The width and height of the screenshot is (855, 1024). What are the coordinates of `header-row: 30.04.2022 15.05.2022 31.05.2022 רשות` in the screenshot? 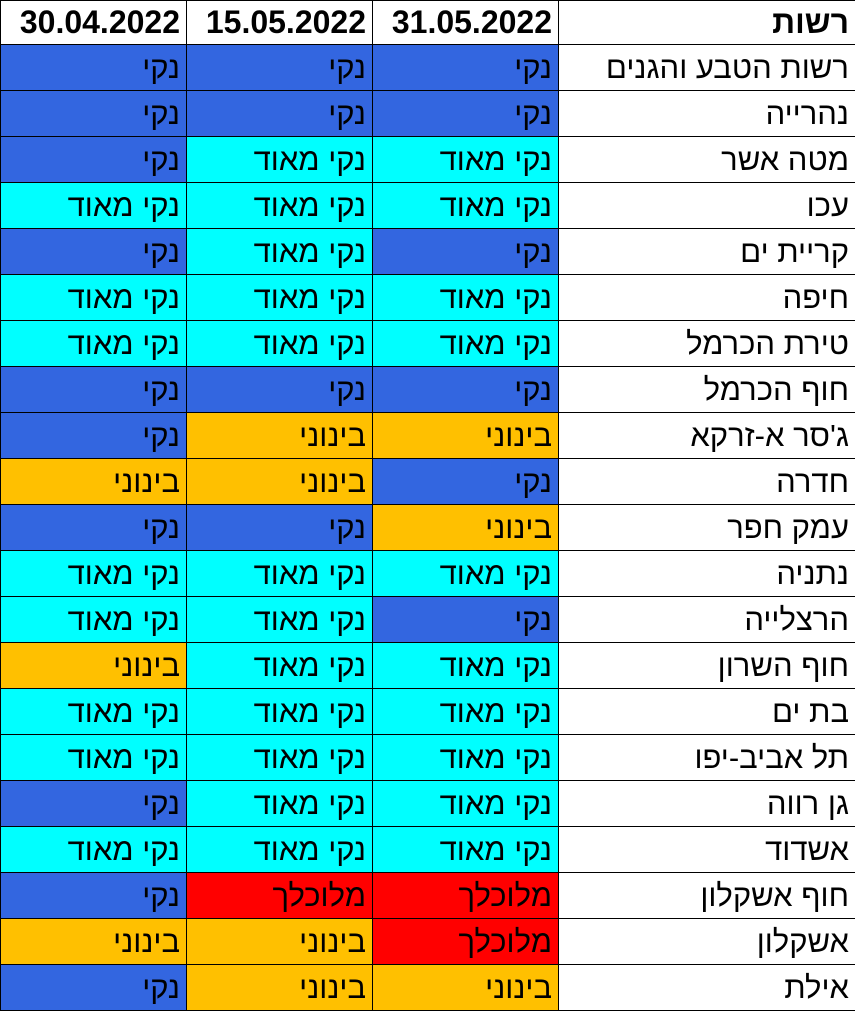 It's located at (427, 22).